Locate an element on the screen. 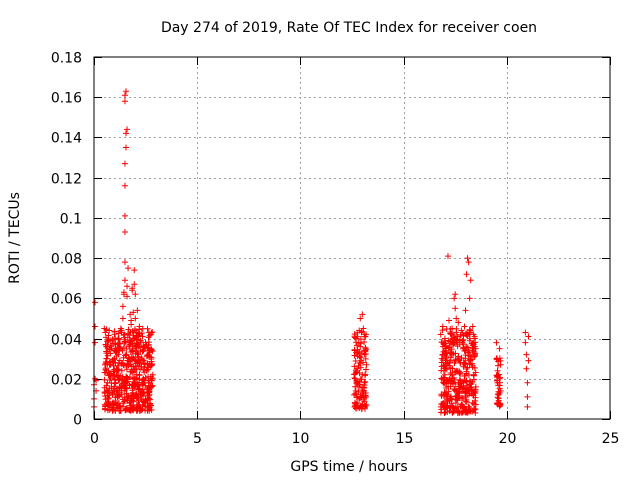  y-tick-label: 0.08 is located at coordinates (66, 260).